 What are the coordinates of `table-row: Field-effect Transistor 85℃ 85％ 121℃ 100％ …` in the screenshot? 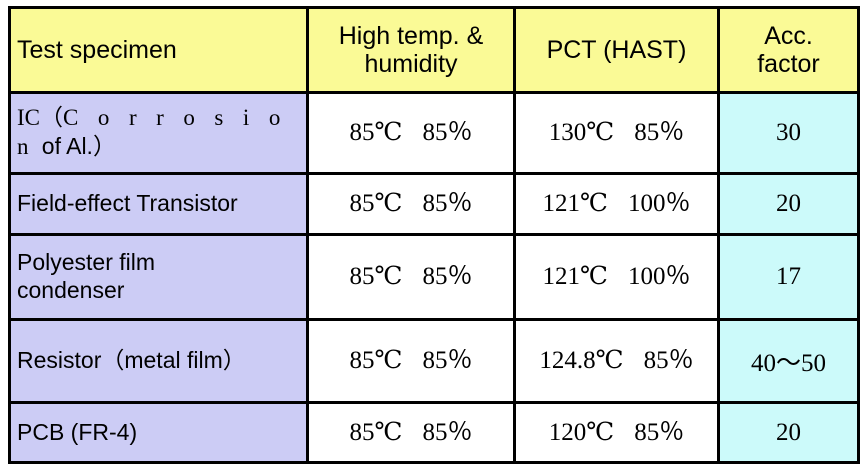 It's located at (434, 204).